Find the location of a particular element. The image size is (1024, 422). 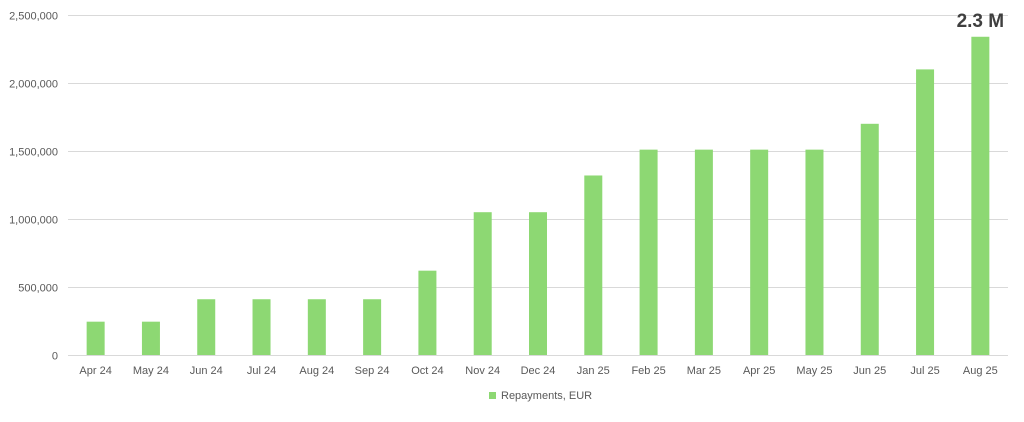

y-tick-label: 500,000 is located at coordinates (38, 289).